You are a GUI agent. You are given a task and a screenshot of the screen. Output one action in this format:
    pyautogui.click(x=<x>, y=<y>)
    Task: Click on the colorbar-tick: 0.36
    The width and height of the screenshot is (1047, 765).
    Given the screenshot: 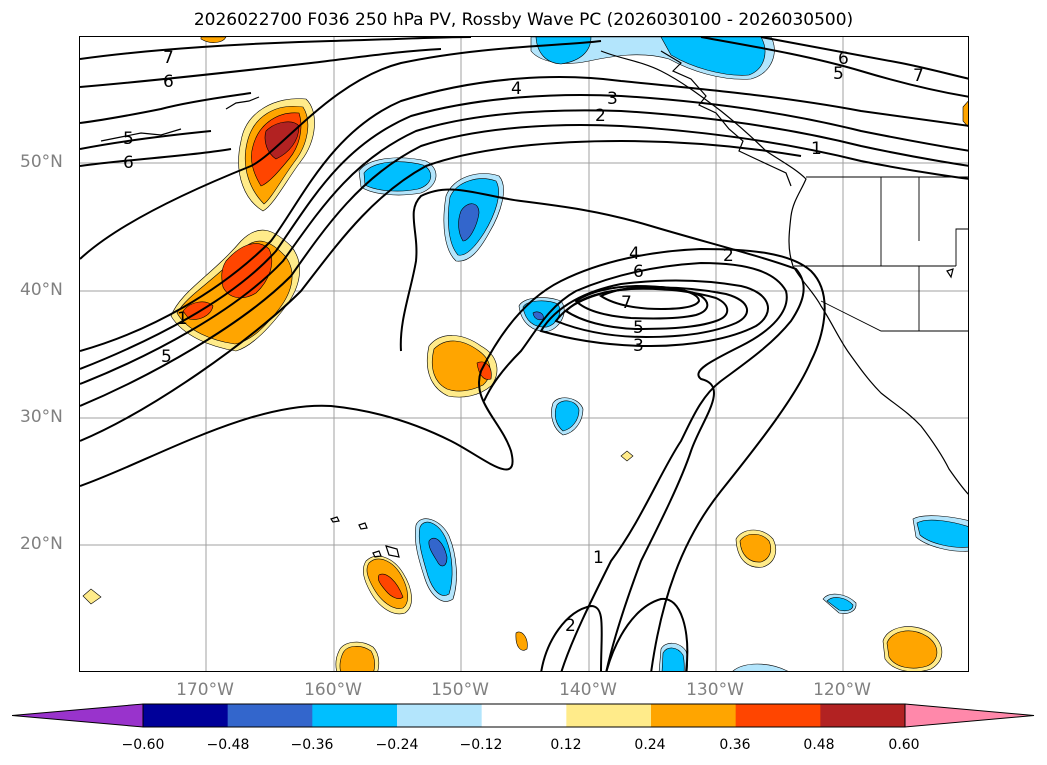 What is the action you would take?
    pyautogui.click(x=735, y=745)
    